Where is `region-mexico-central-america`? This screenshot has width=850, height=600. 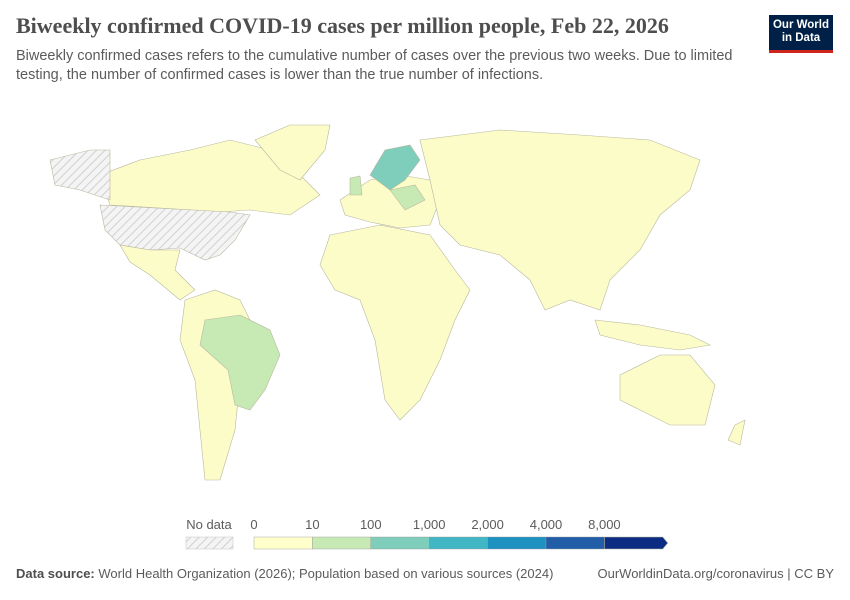 region-mexico-central-america is located at coordinates (157, 272).